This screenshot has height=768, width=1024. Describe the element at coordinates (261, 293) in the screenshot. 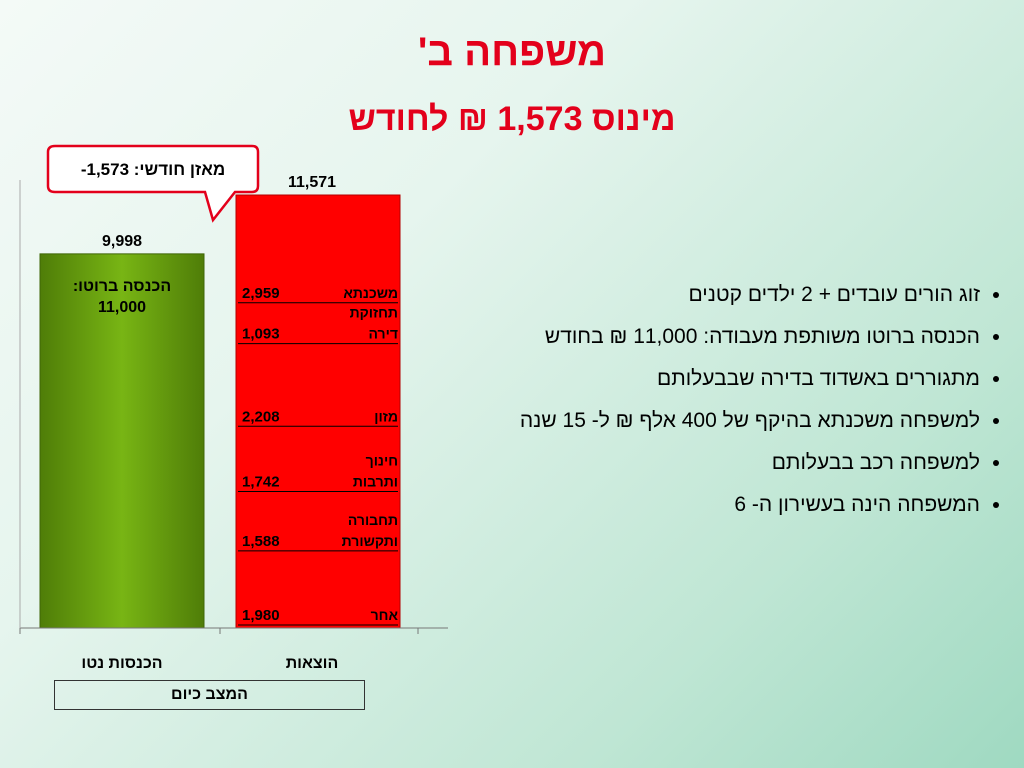

I see `segment-value-label: 2,959` at that location.